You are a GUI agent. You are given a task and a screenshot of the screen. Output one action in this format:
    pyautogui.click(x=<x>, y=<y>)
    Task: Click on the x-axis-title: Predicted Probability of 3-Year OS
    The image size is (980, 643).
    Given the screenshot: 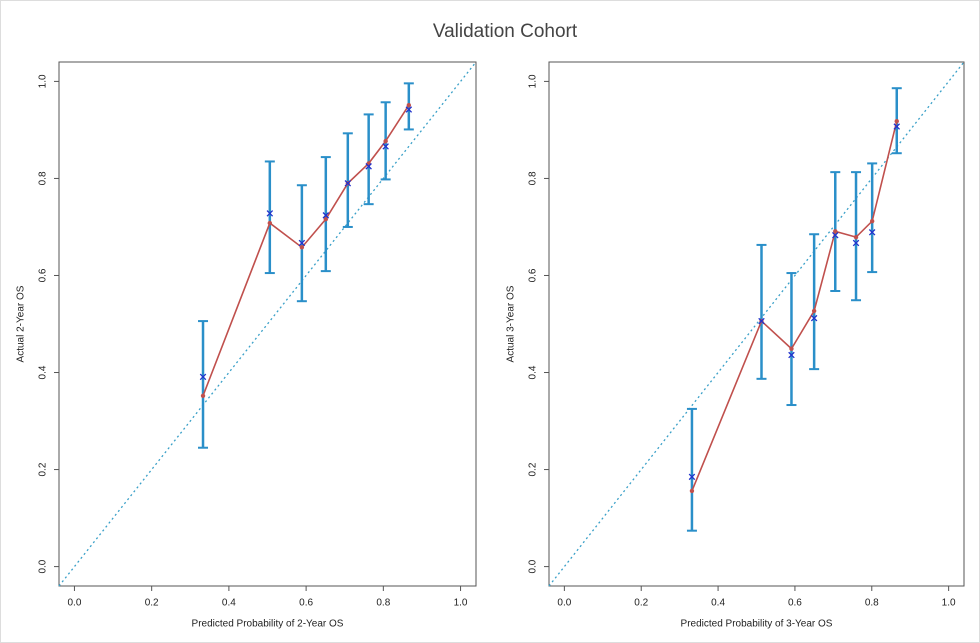 What is the action you would take?
    pyautogui.click(x=757, y=624)
    